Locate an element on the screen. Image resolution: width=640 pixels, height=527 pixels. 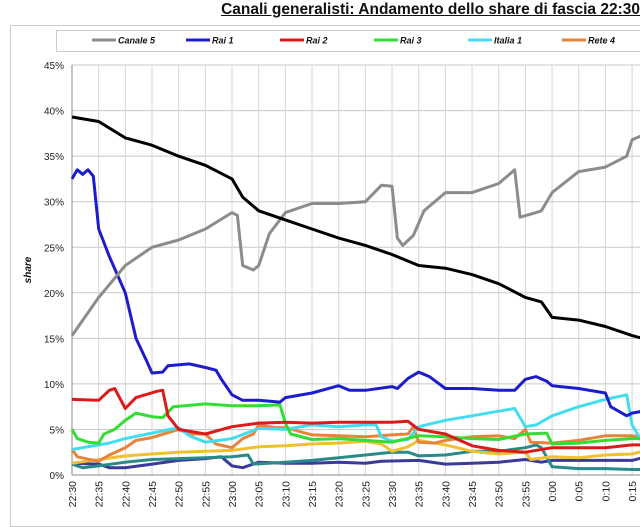
x-tick-label: 0:15 is located at coordinates (633, 491).